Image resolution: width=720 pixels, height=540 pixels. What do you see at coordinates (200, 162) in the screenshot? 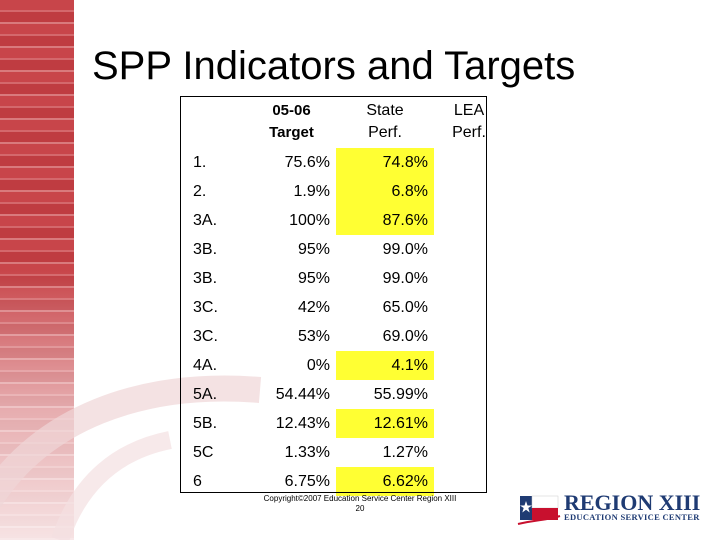
I see `indicator-id-cell: 1.` at bounding box center [200, 162].